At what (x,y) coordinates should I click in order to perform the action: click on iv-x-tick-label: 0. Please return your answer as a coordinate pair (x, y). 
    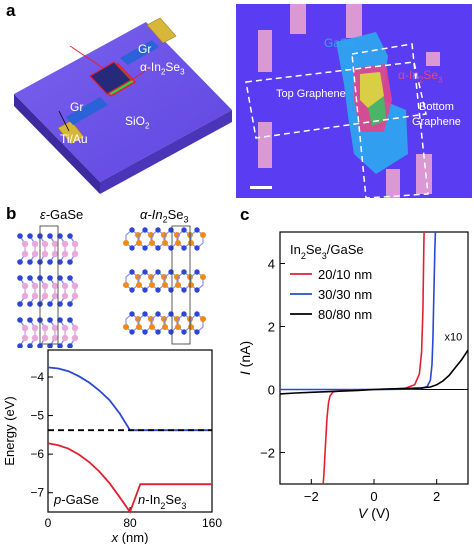
    Looking at the image, I should click on (373, 496).